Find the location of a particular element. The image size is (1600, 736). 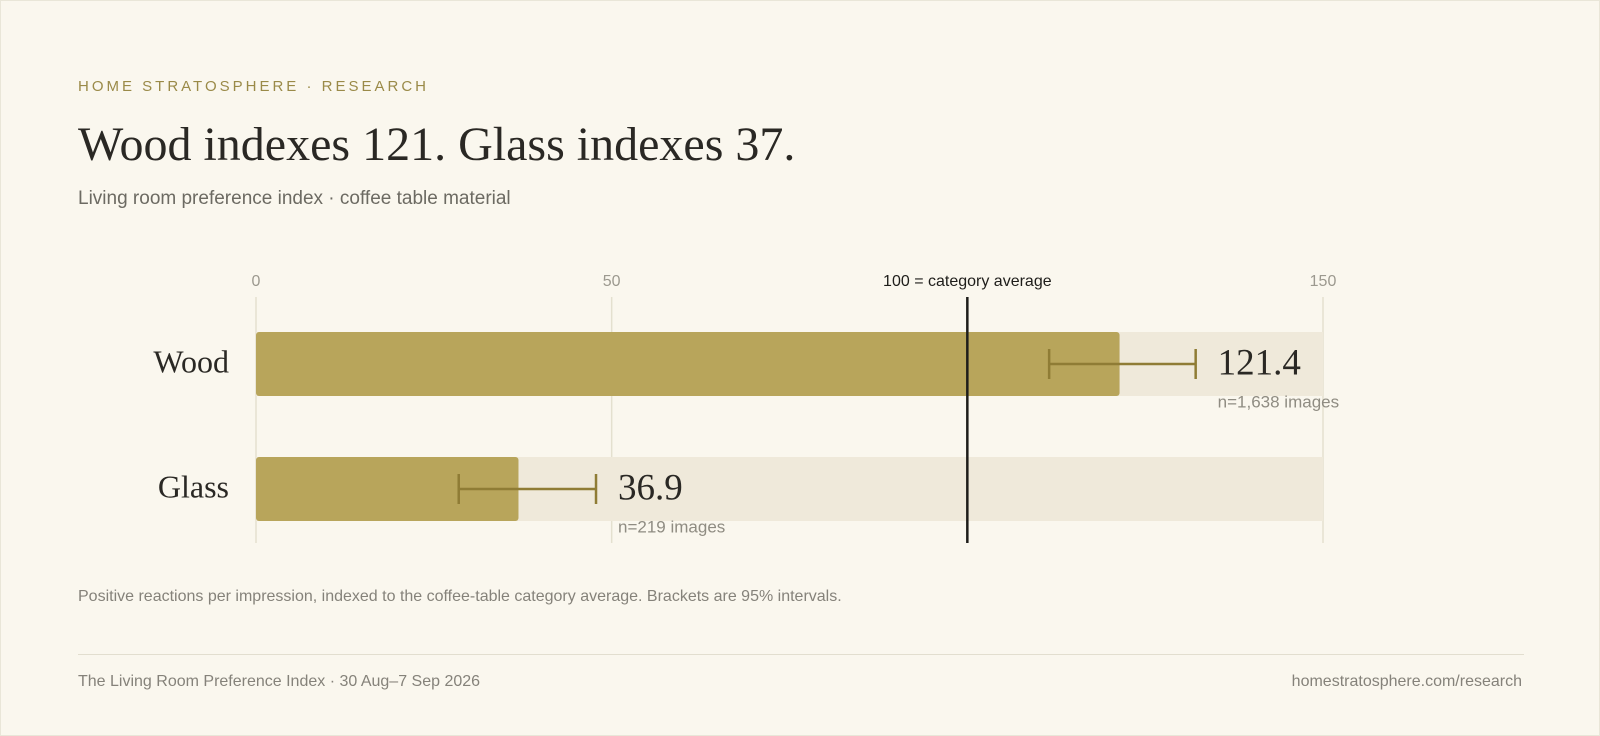

sample-size-label: n=1,638 images is located at coordinates (1278, 401).